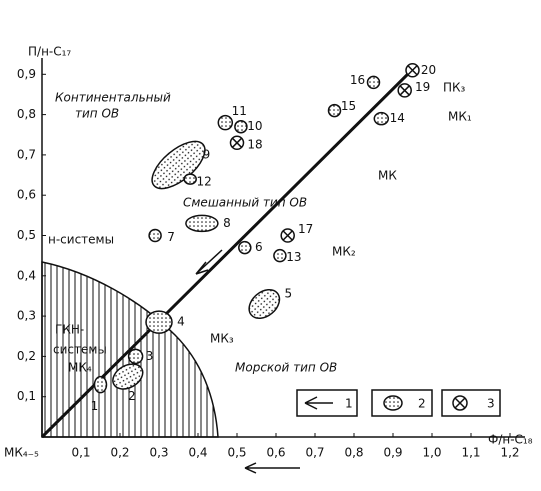 This screenshot has width=541, height=491. Describe the element at coordinates (357, 80) in the screenshot. I see `point-label: 16` at that location.